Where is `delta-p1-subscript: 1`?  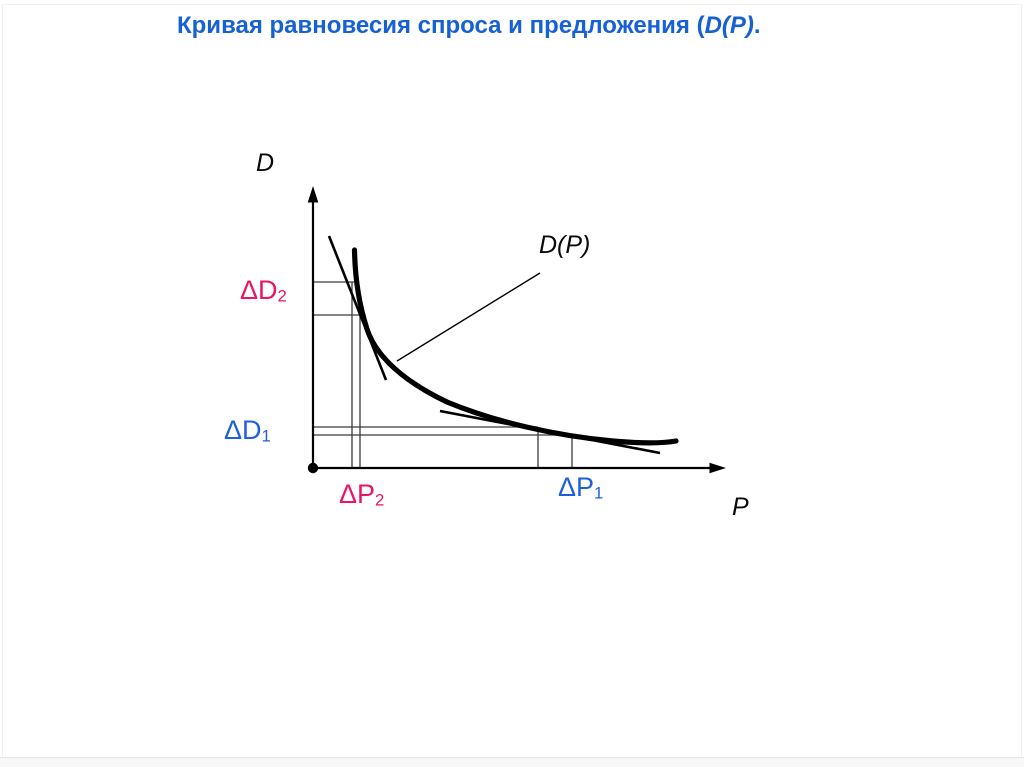
delta-p1-subscript: 1 is located at coordinates (599, 493).